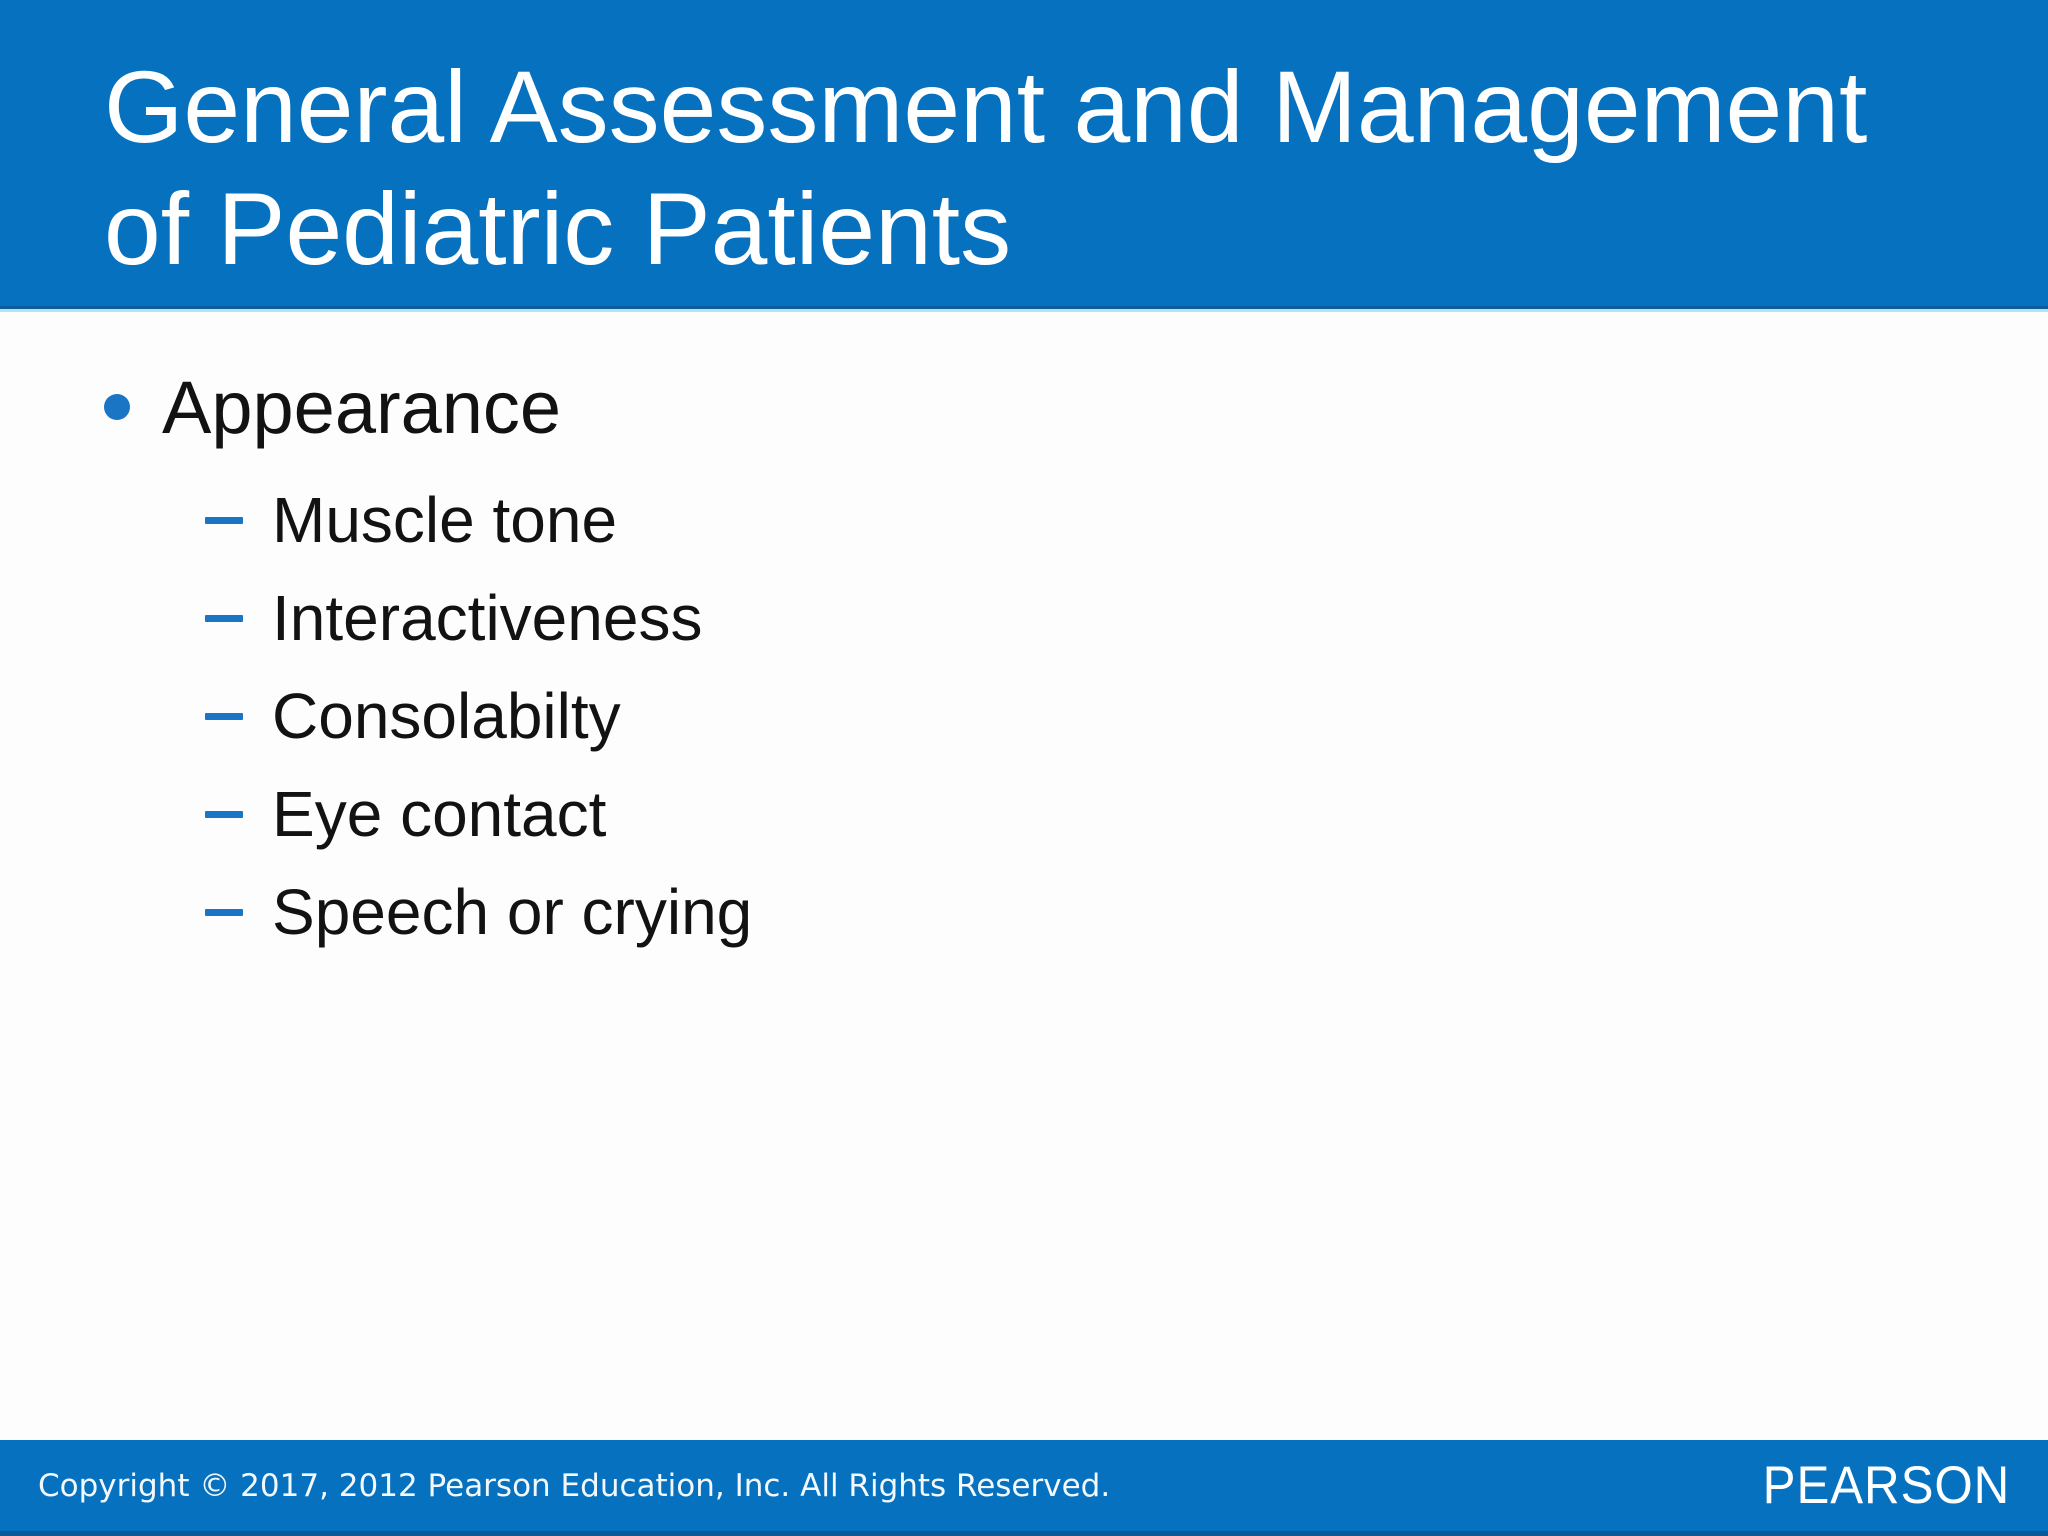  What do you see at coordinates (1024, 310) in the screenshot?
I see `header-accent-strip` at bounding box center [1024, 310].